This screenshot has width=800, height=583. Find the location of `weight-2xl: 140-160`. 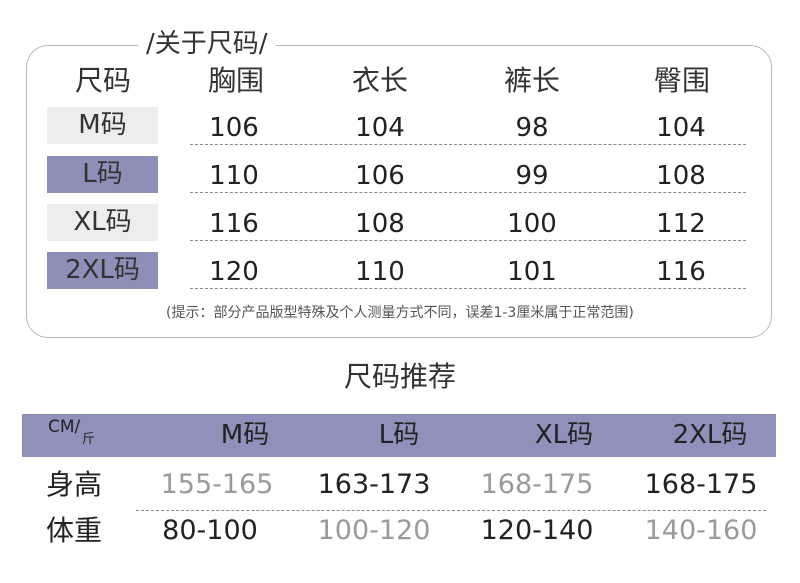

weight-2xl: 140-160 is located at coordinates (701, 530).